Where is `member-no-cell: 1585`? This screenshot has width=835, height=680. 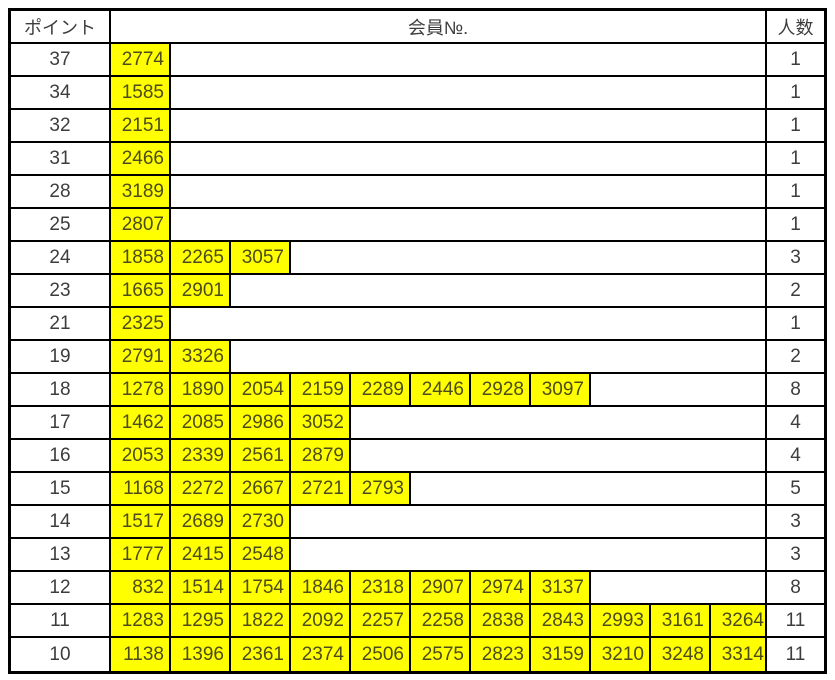 member-no-cell: 1585 is located at coordinates (141, 92).